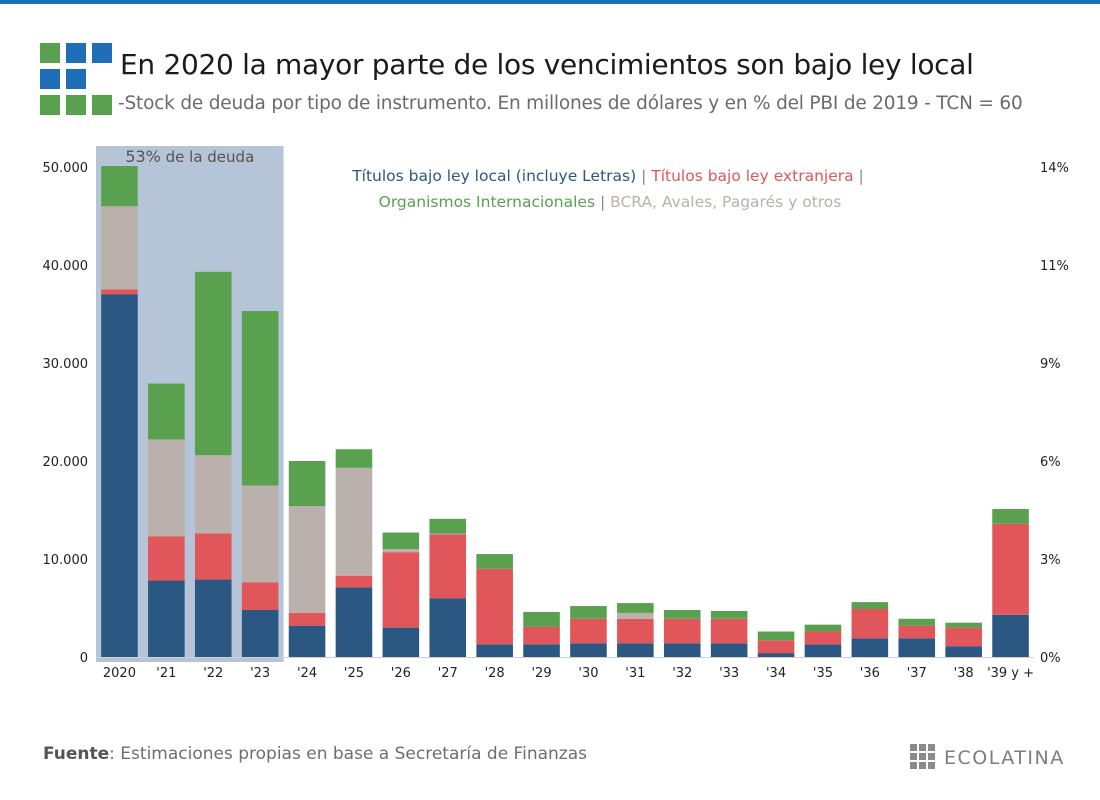 This screenshot has height=800, width=1100. I want to click on y-left-tick-label: 40.000, so click(66, 266).